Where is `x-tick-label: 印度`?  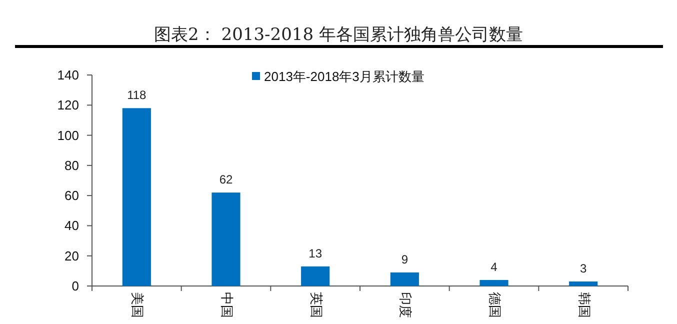 x-tick-label: 印度 is located at coordinates (406, 305).